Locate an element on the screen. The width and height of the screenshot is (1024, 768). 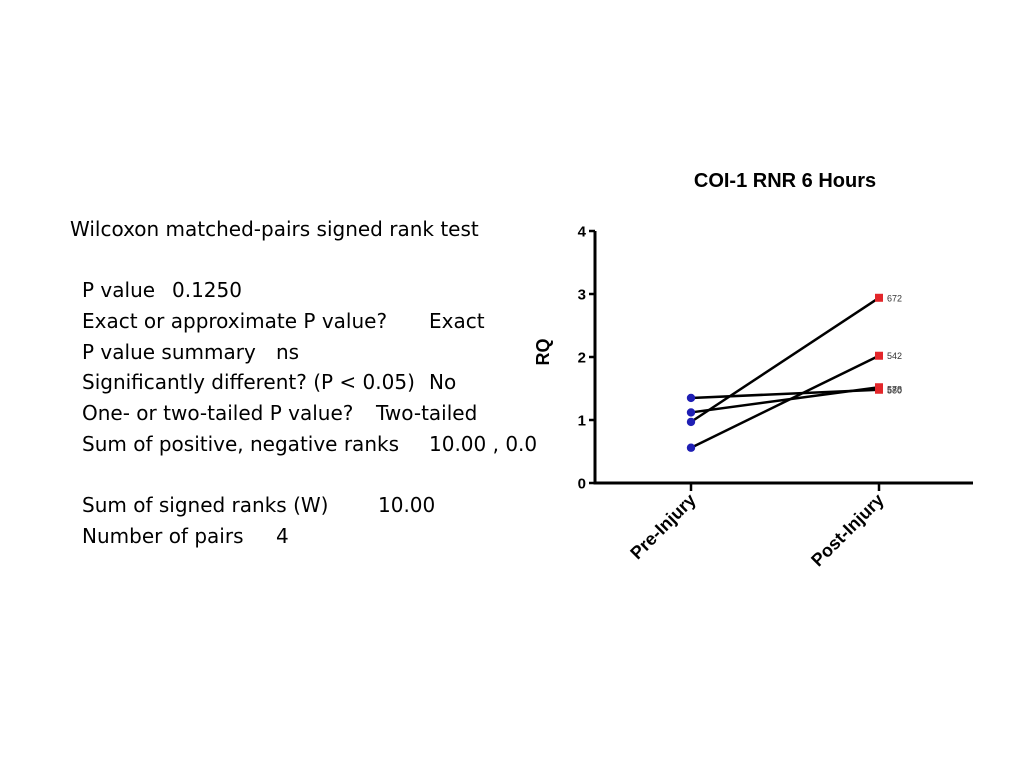
y-axis-label: RQ is located at coordinates (543, 352).